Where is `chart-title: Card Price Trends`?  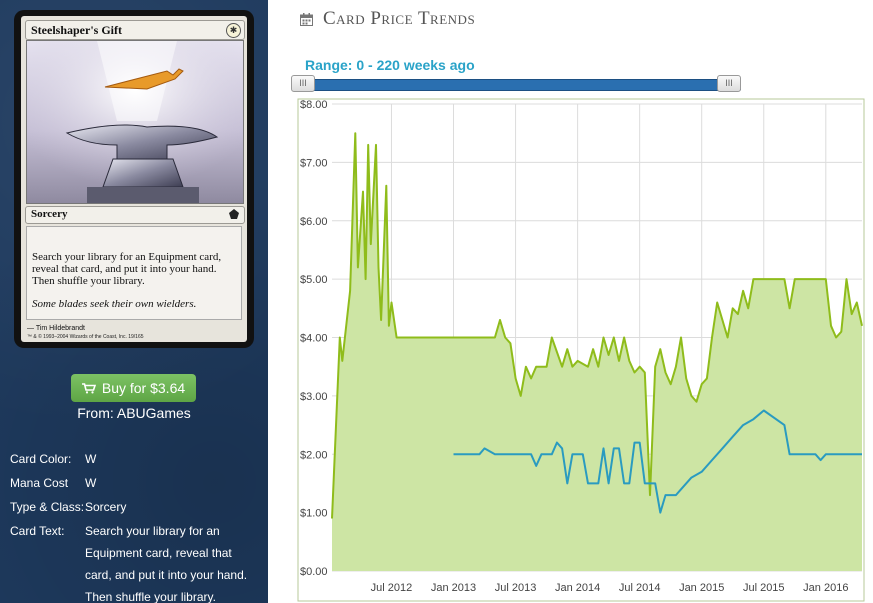
chart-title: Card Price Trends is located at coordinates (399, 18).